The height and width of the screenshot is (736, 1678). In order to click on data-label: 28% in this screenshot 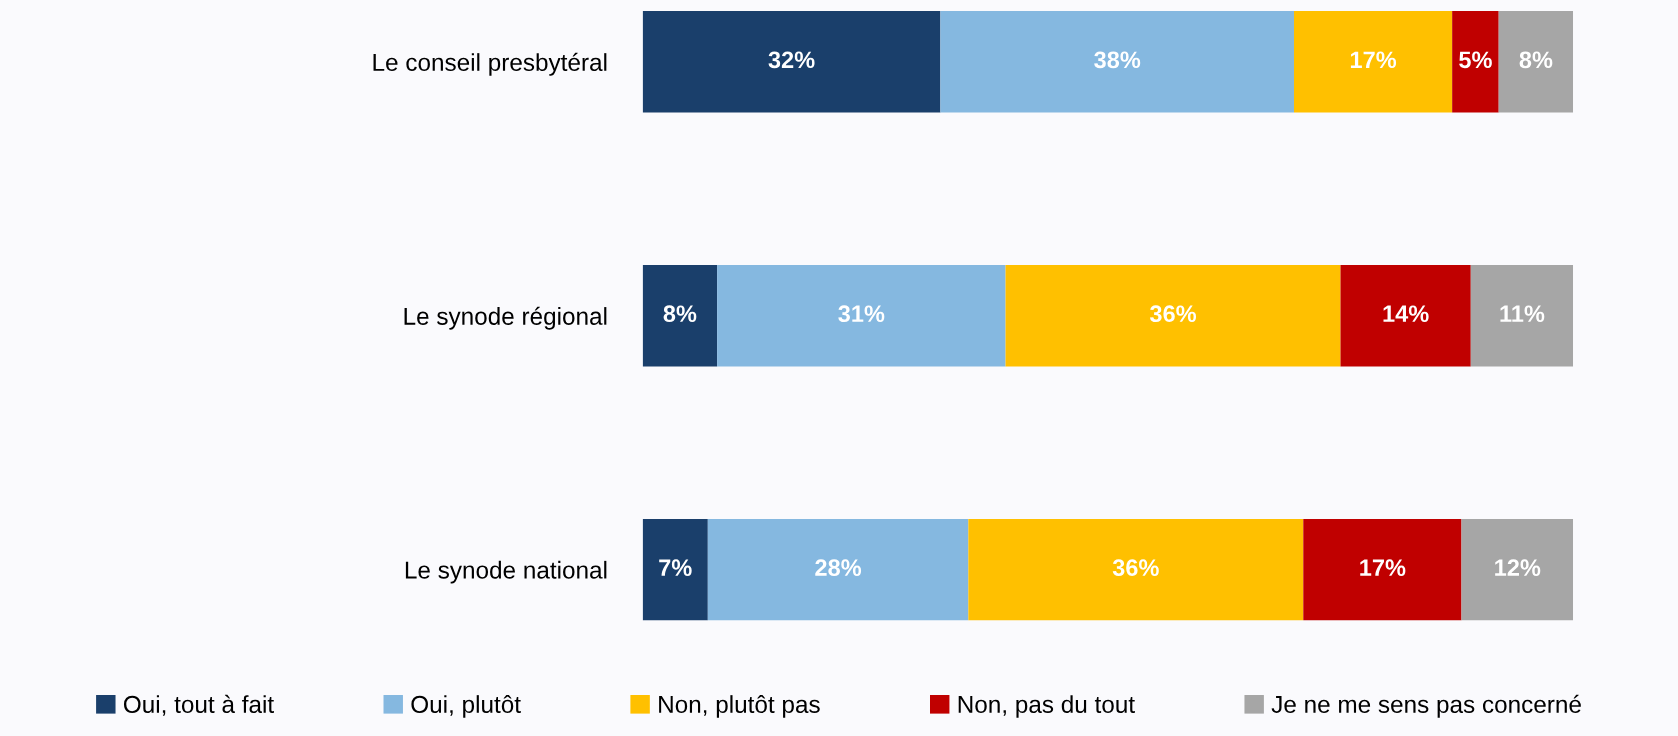, I will do `click(838, 567)`.